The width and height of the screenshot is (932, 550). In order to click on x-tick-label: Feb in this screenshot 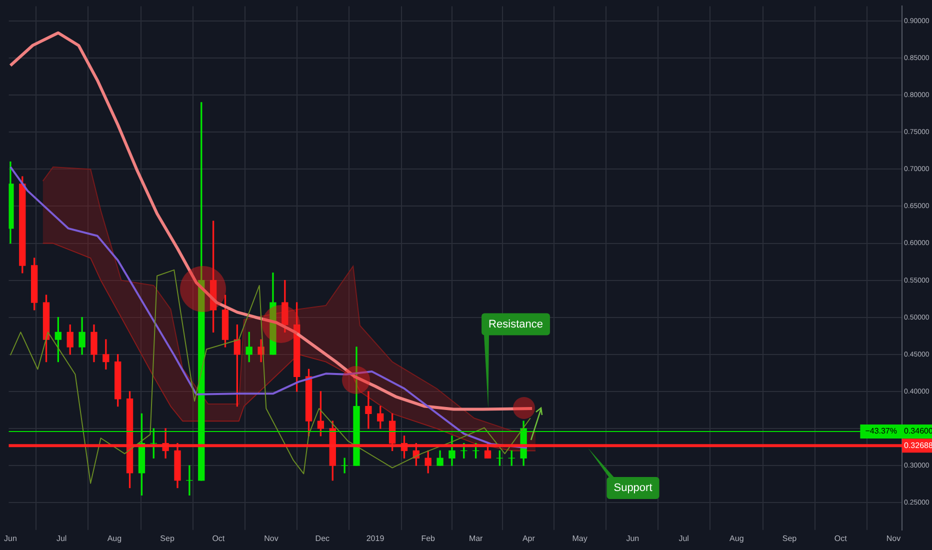, I will do `click(428, 539)`.